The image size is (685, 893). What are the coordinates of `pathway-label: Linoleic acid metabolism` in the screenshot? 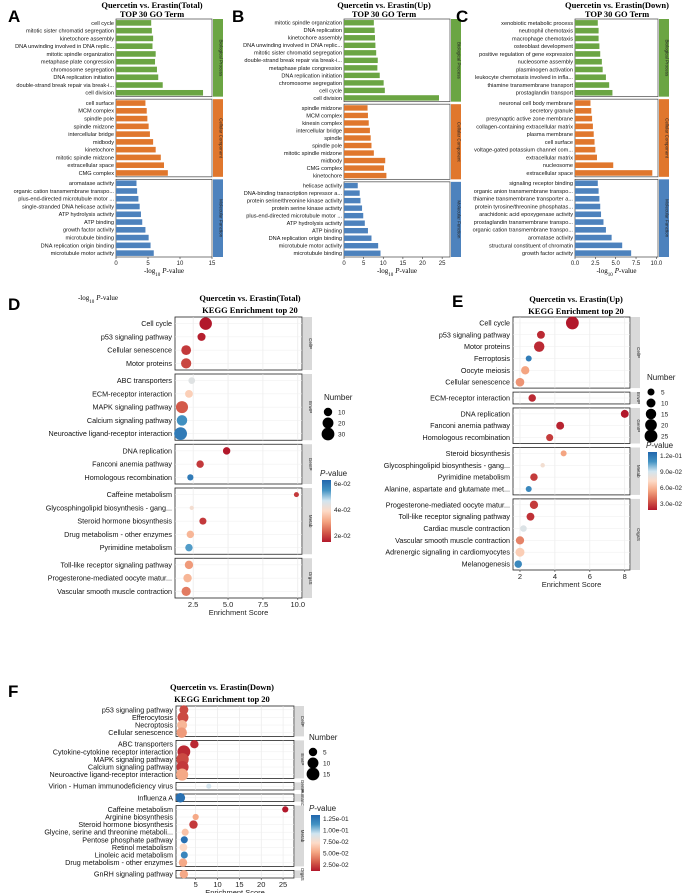 It's located at (134, 855).